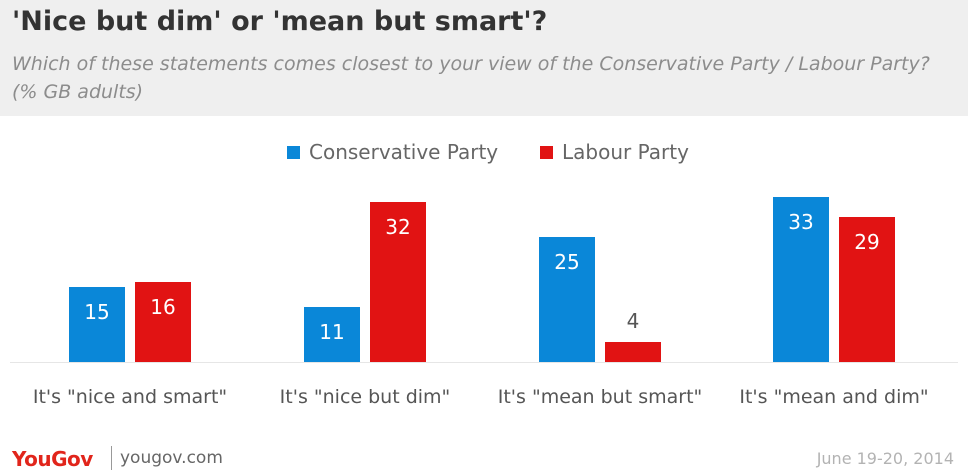 This screenshot has width=968, height=475. I want to click on yougov-logo: YouGov, so click(52, 459).